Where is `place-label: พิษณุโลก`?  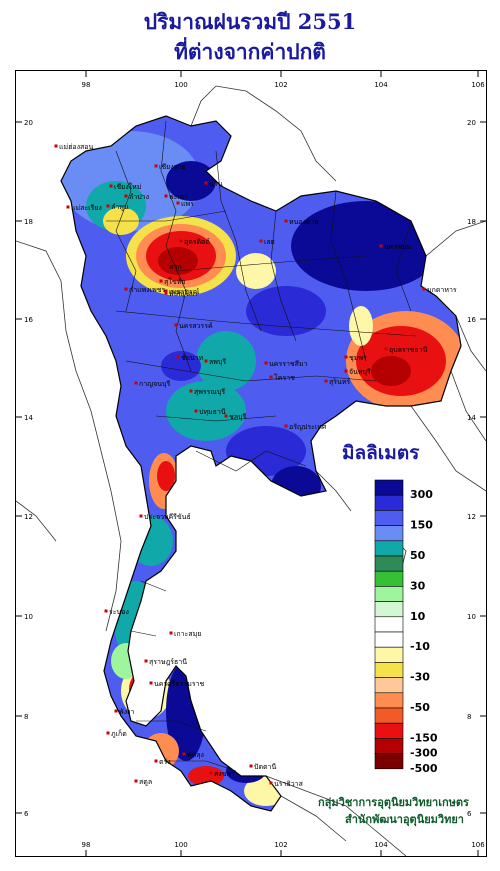 place-label: พิษณุโลก is located at coordinates (183, 293).